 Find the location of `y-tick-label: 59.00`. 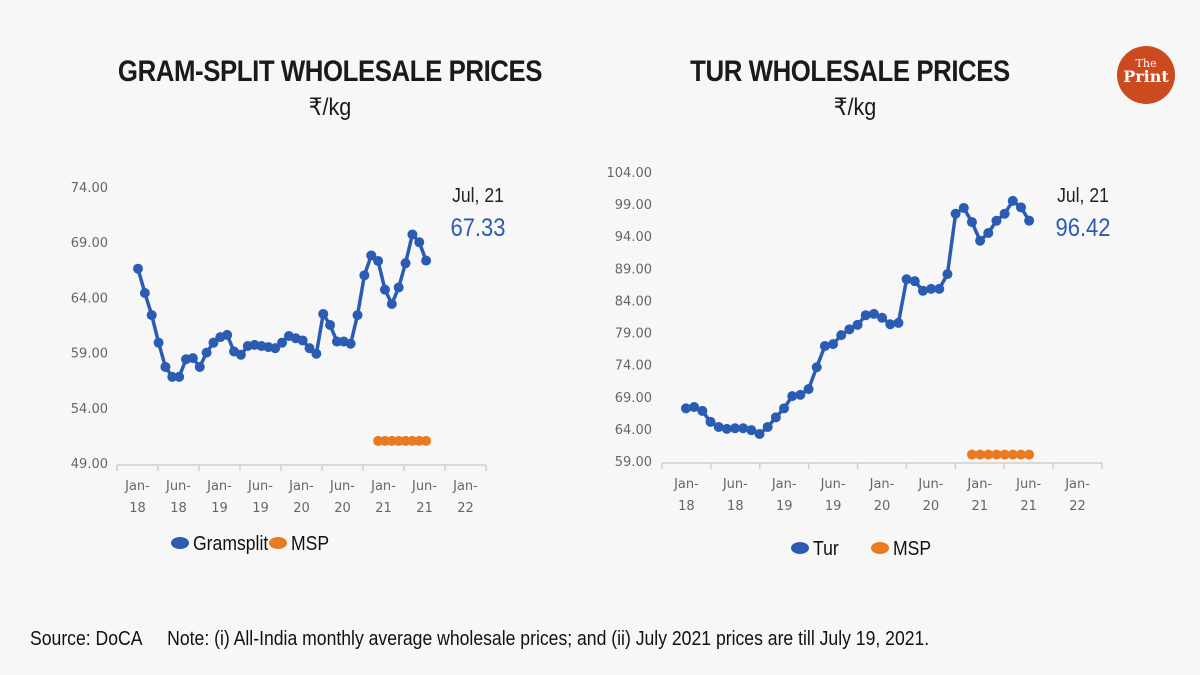

y-tick-label: 59.00 is located at coordinates (633, 462).